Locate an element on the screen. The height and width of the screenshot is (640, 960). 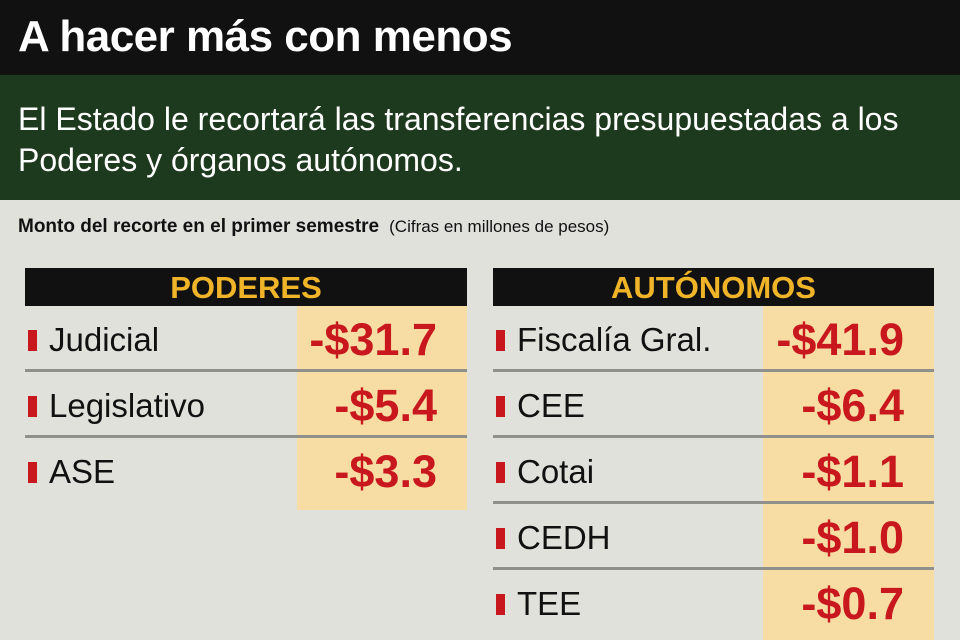
row-value: -$1.0 is located at coordinates (852, 537).